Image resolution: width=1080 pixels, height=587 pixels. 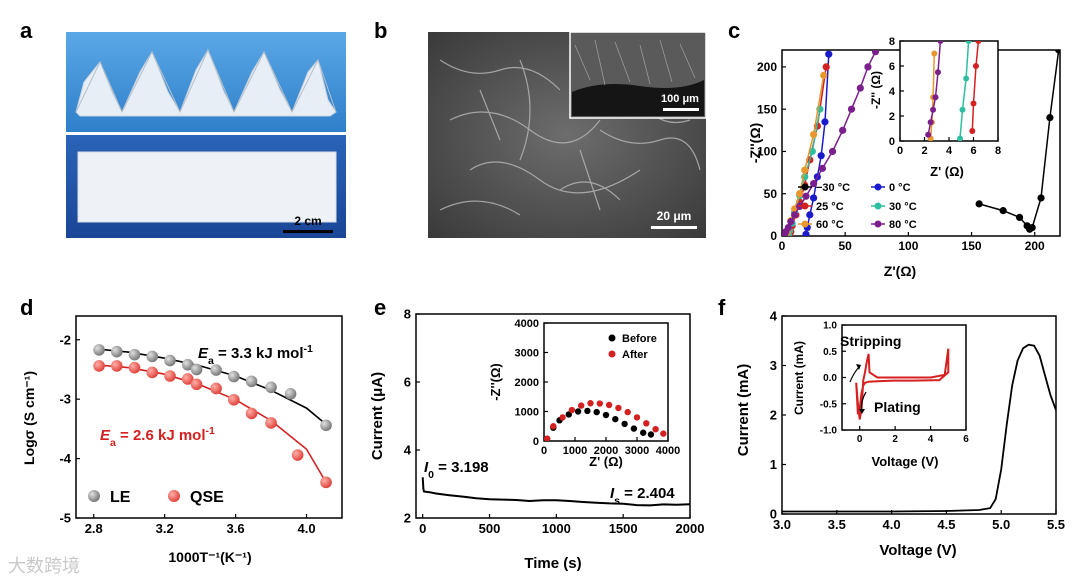 I want to click on x-tick-label: 2000, so click(x=690, y=528).